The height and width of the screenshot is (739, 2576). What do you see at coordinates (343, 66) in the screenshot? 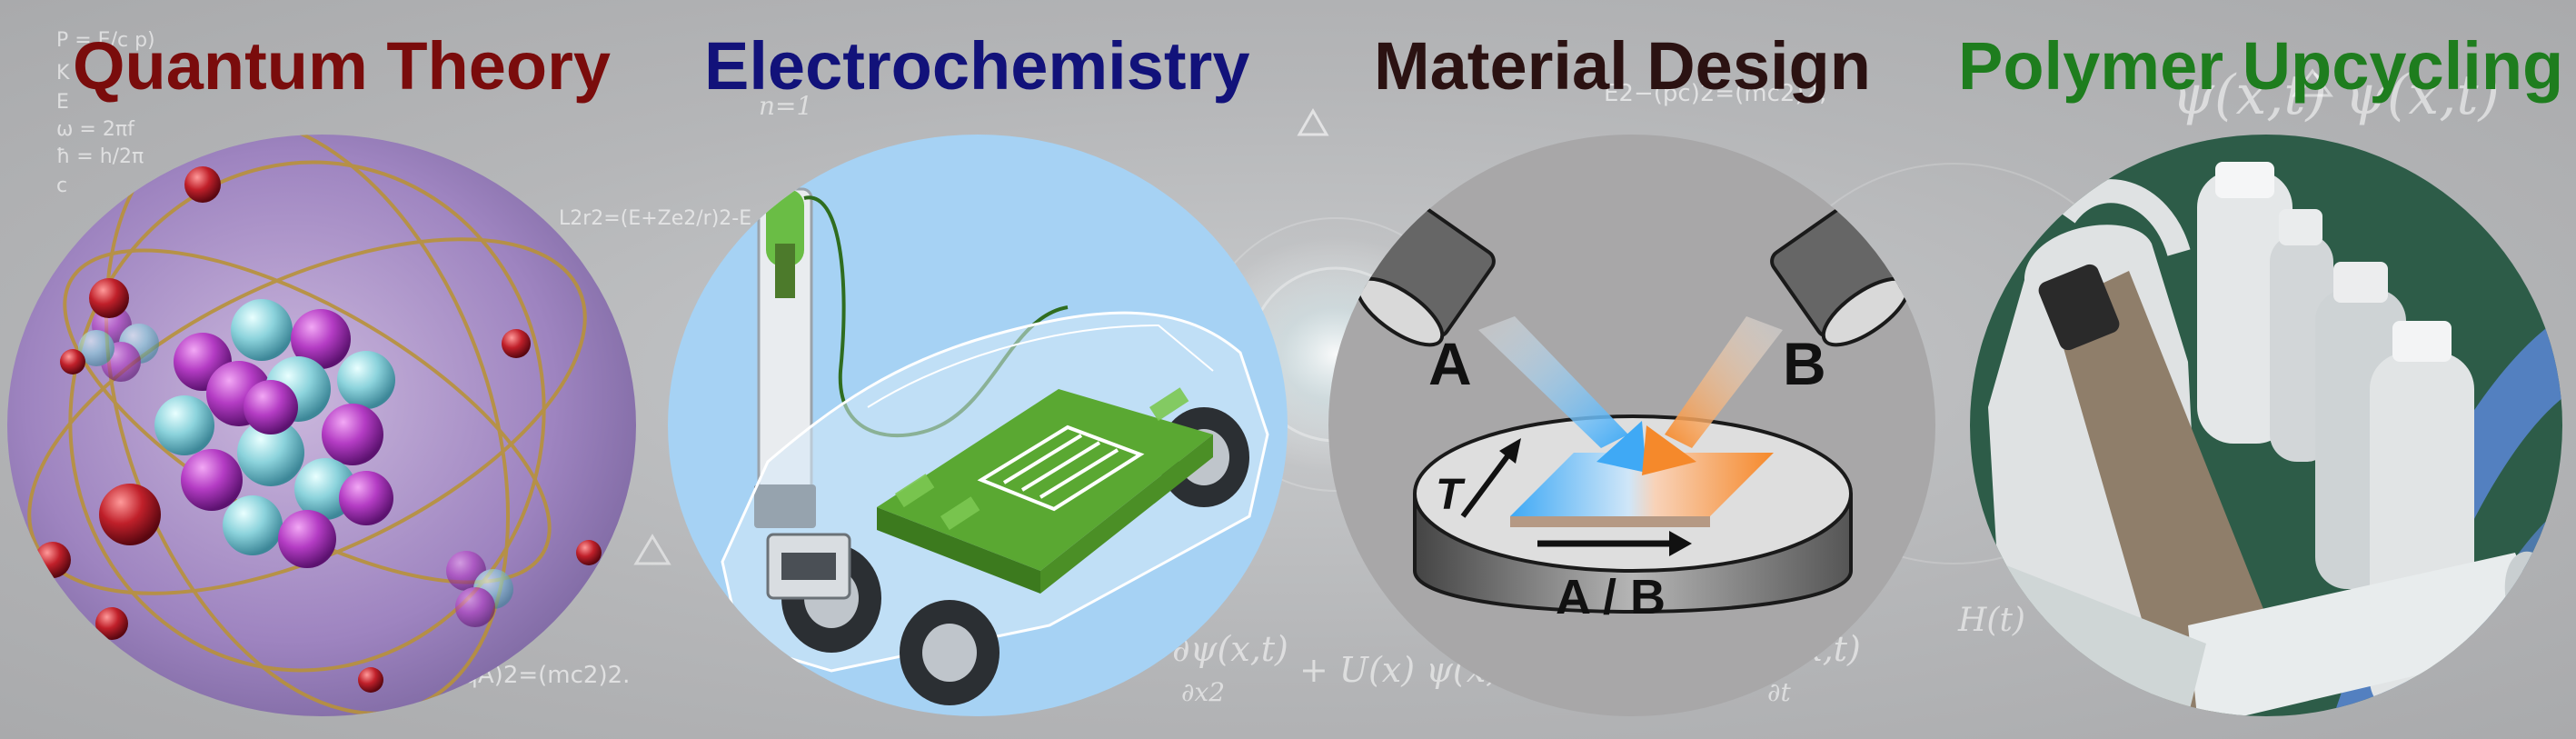
I see `panel-title-quantum-theory: Quantum Theory` at bounding box center [343, 66].